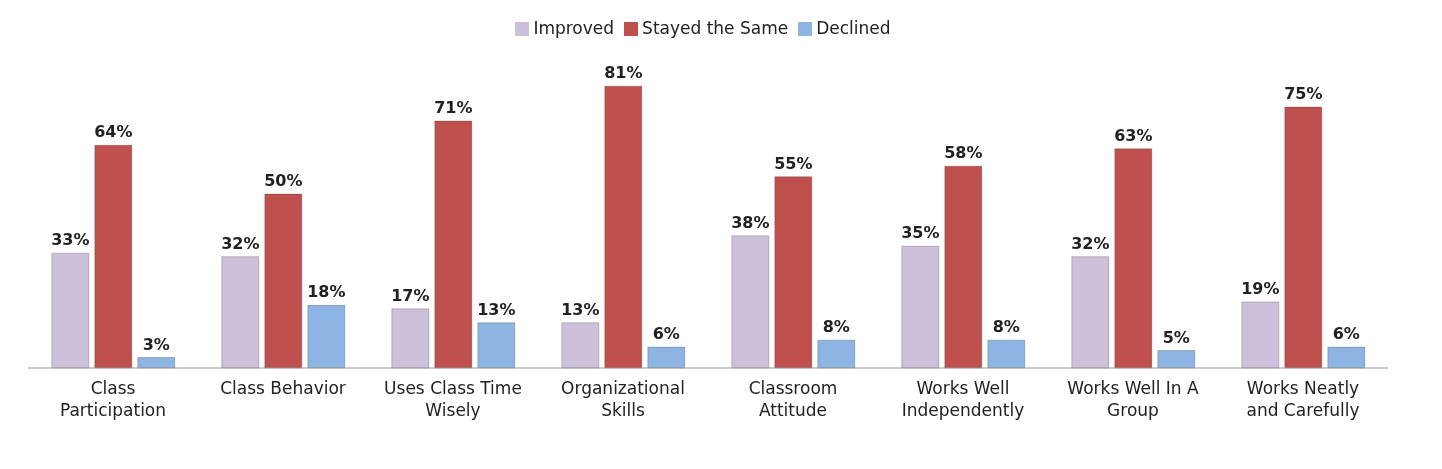  Describe the element at coordinates (453, 107) in the screenshot. I see `data-label: 71%` at that location.